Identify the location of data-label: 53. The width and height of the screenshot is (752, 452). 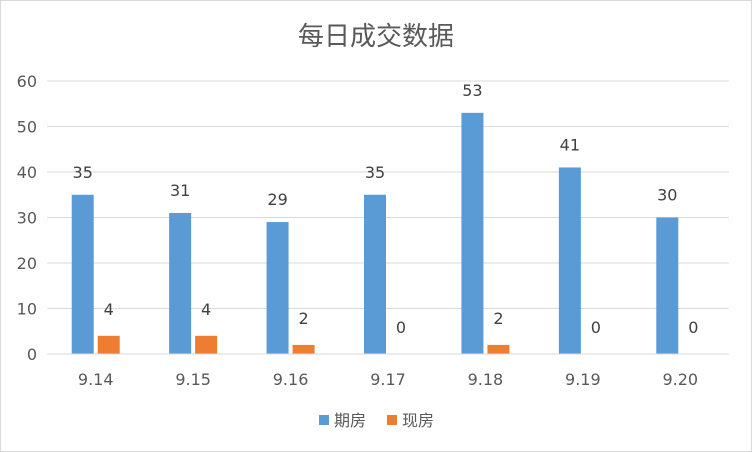
(472, 90).